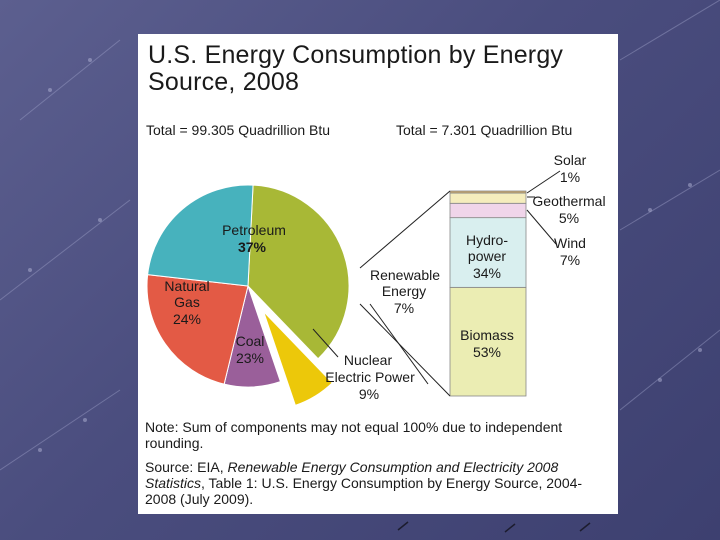 The width and height of the screenshot is (720, 540). What do you see at coordinates (487, 256) in the screenshot?
I see `label-hydropower-2: power` at bounding box center [487, 256].